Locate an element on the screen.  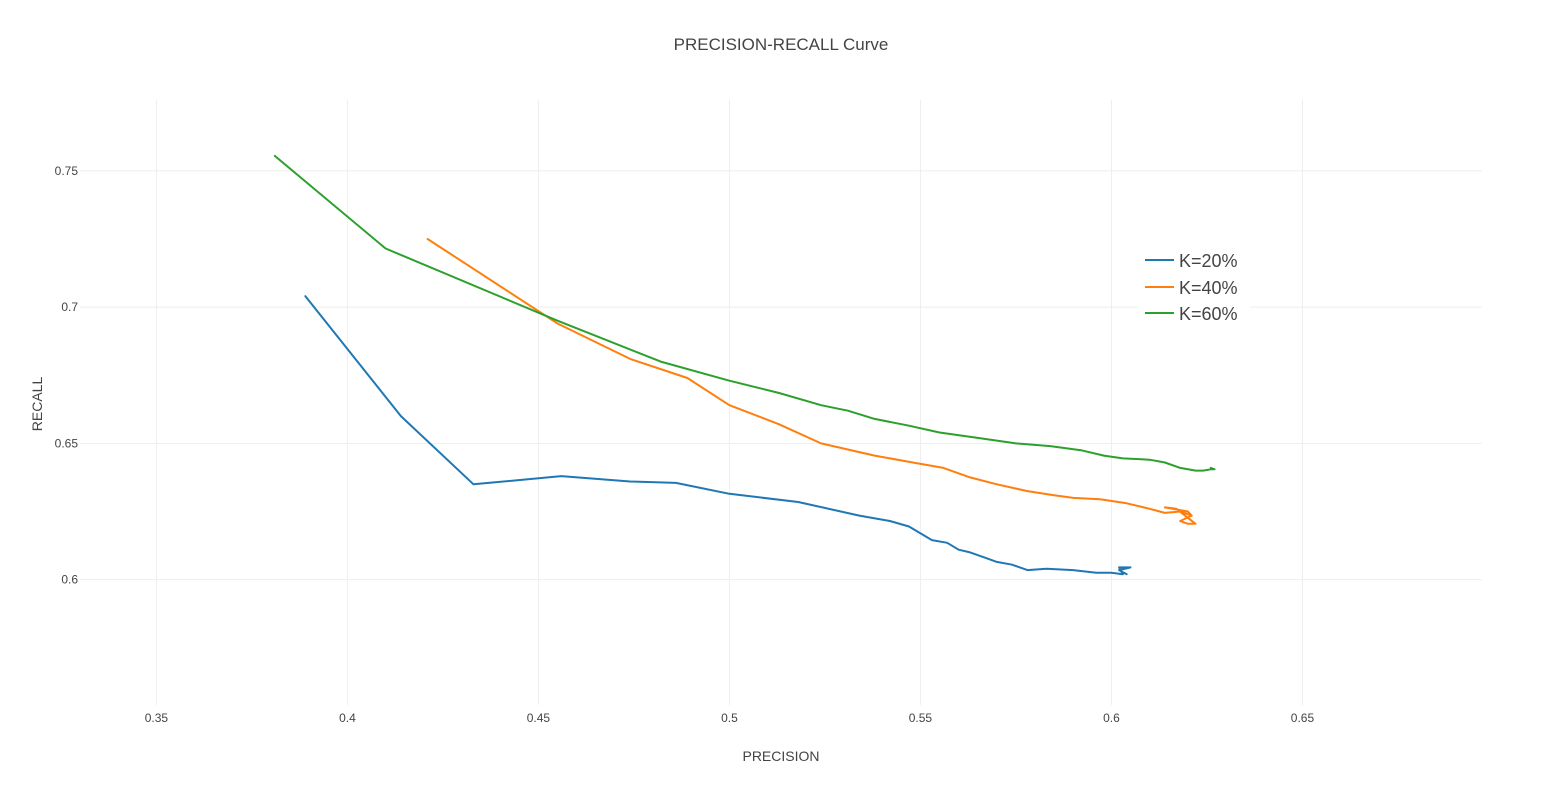
y-tick-label: 0.7 is located at coordinates (69, 307).